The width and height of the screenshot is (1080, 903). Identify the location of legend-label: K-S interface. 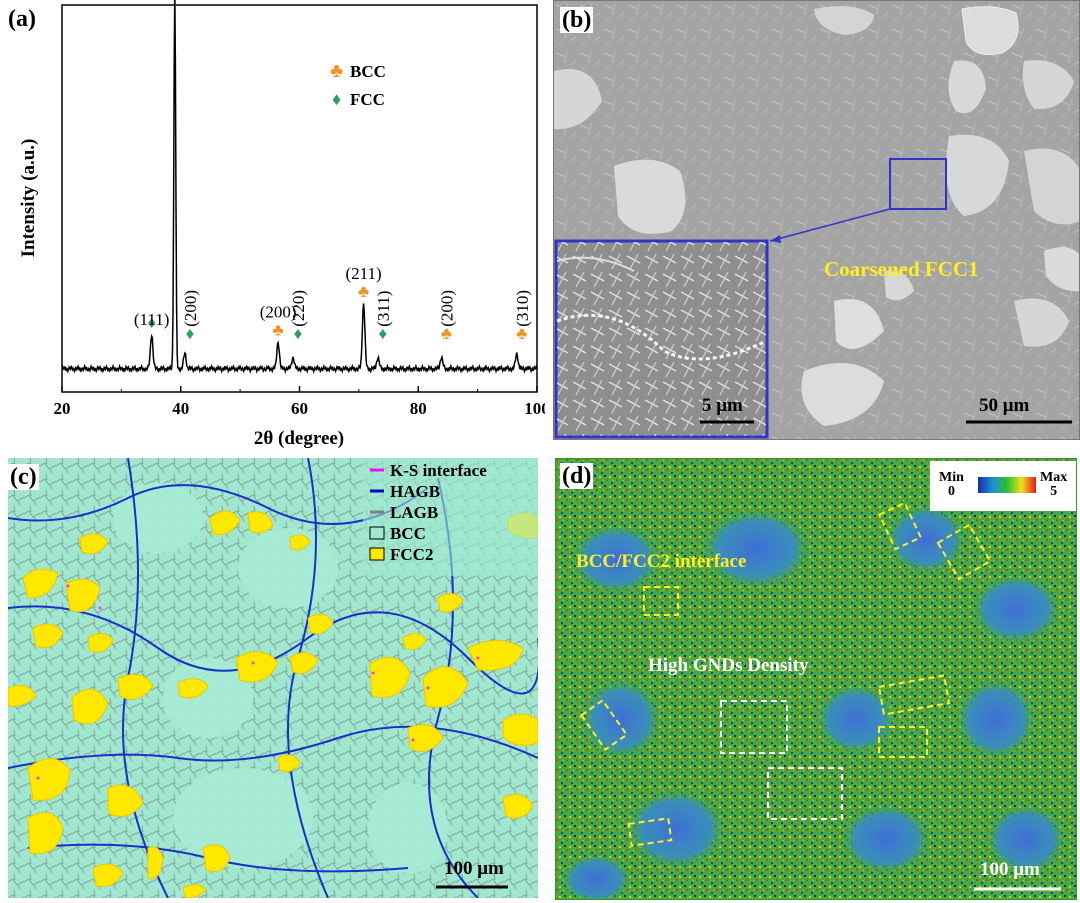
(438, 470).